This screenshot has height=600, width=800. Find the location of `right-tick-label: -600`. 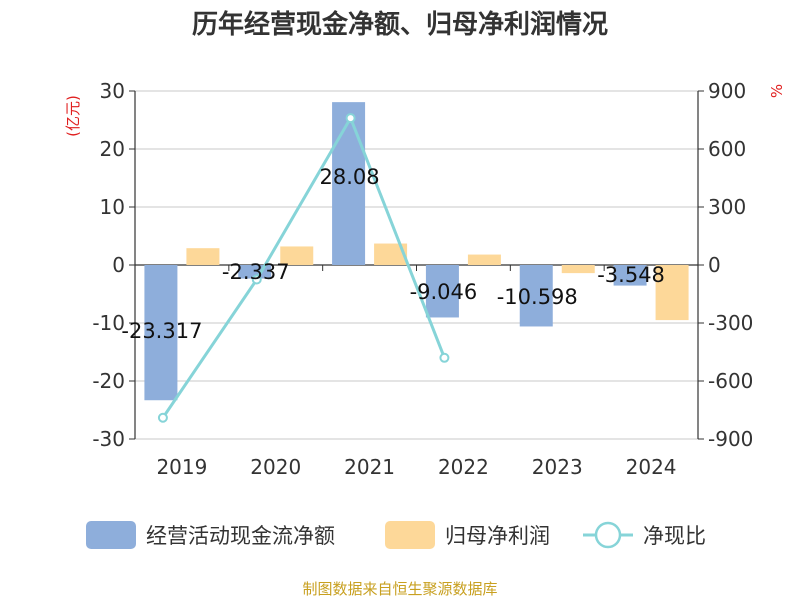

right-tick-label: -600 is located at coordinates (730, 381).